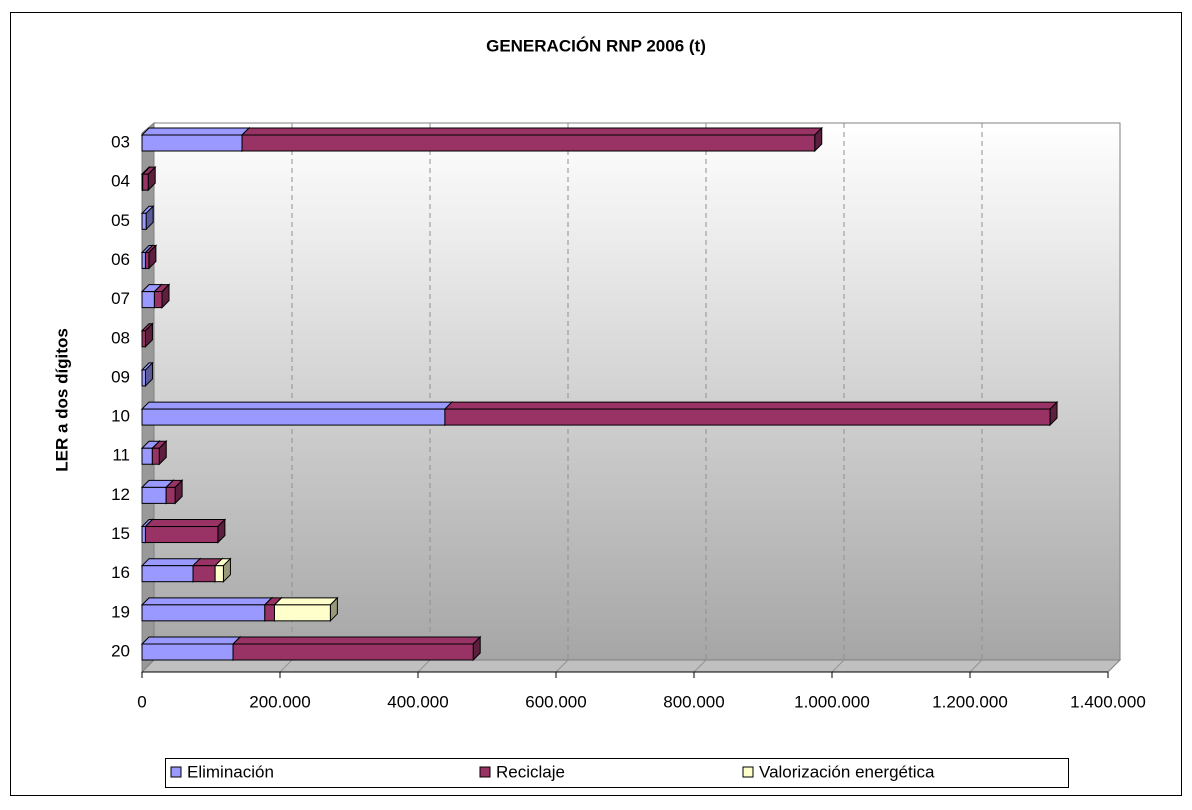 The height and width of the screenshot is (810, 1192). What do you see at coordinates (230, 771) in the screenshot?
I see `legend-label: Eliminación` at bounding box center [230, 771].